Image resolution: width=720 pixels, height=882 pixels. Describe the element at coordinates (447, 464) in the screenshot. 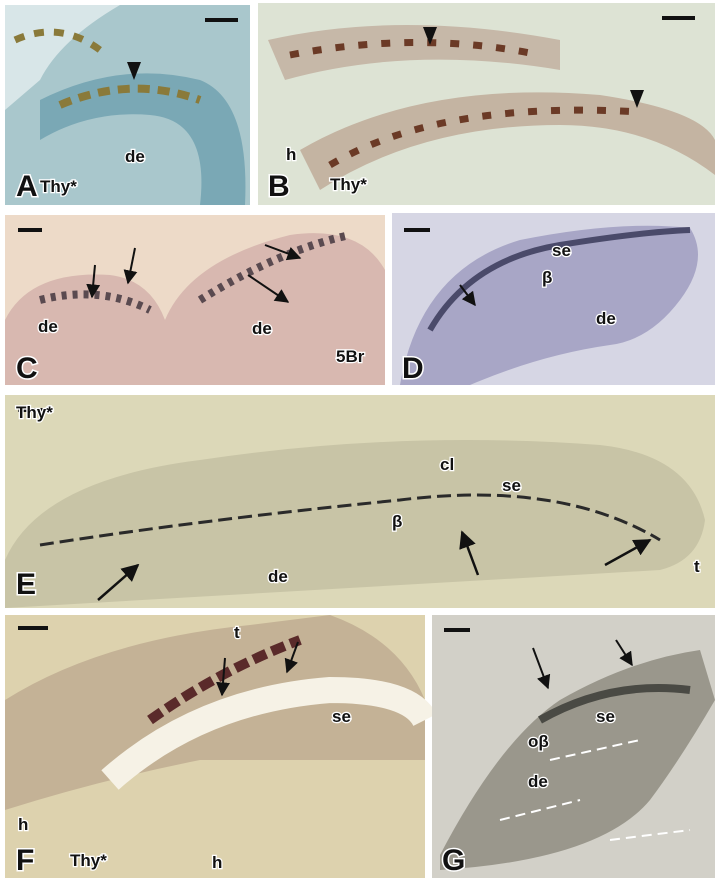

I see `annotation-label: cl` at that location.